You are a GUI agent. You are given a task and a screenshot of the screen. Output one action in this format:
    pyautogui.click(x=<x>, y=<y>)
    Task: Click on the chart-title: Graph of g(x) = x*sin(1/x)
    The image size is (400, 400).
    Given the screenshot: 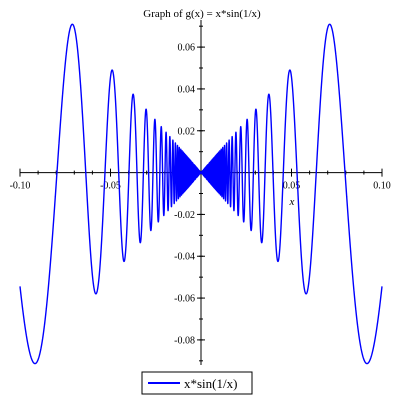 What is the action you would take?
    pyautogui.click(x=202, y=14)
    